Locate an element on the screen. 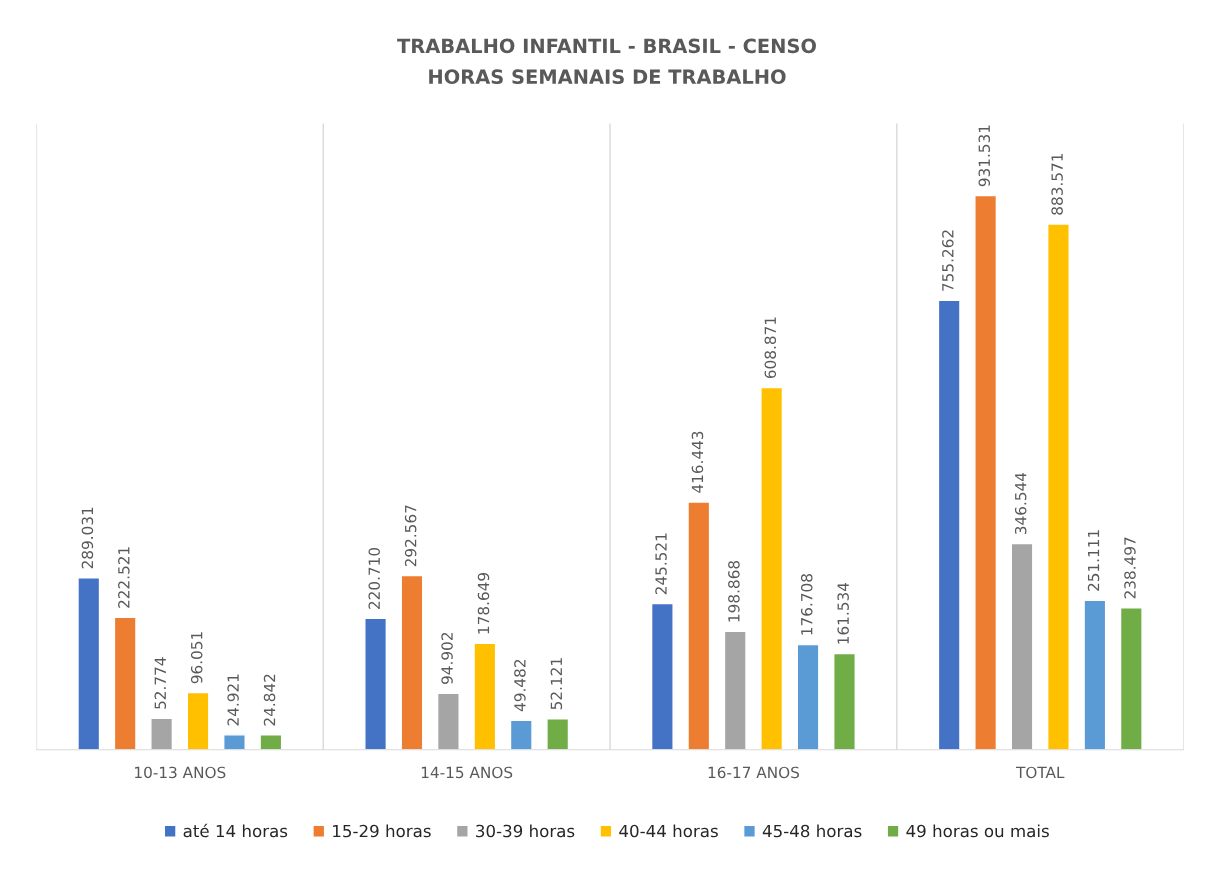 This screenshot has height=882, width=1214. data-label: 52.121 is located at coordinates (556, 684).